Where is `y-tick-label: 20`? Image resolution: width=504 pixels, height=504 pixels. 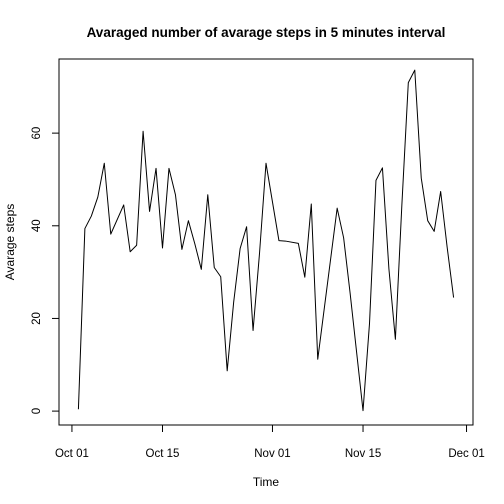 y-tick-label: 20 is located at coordinates (37, 318).